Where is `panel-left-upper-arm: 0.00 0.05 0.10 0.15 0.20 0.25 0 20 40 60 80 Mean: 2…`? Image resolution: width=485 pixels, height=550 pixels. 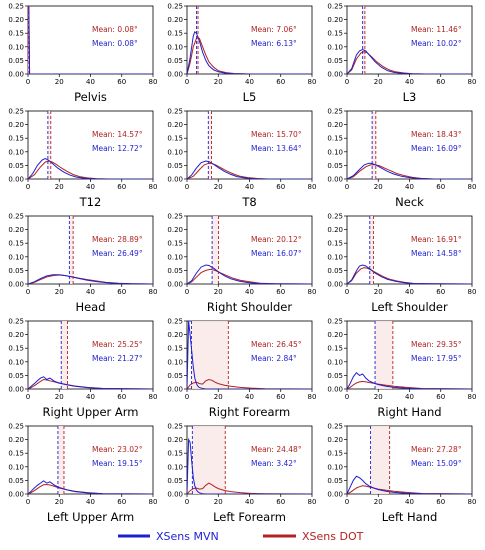 panel-left-upper-arm: 0.00 0.05 0.10 0.15 0.20 0.25 0 20 40 60 80 Mean: 2… is located at coordinates (82, 474).